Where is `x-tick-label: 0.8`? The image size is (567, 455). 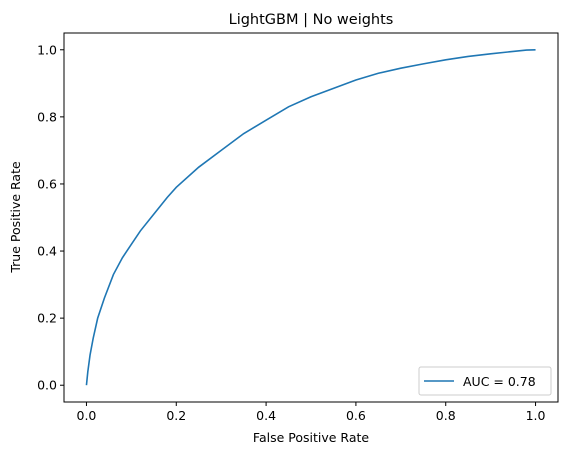 x-tick-label: 0.8 is located at coordinates (446, 415).